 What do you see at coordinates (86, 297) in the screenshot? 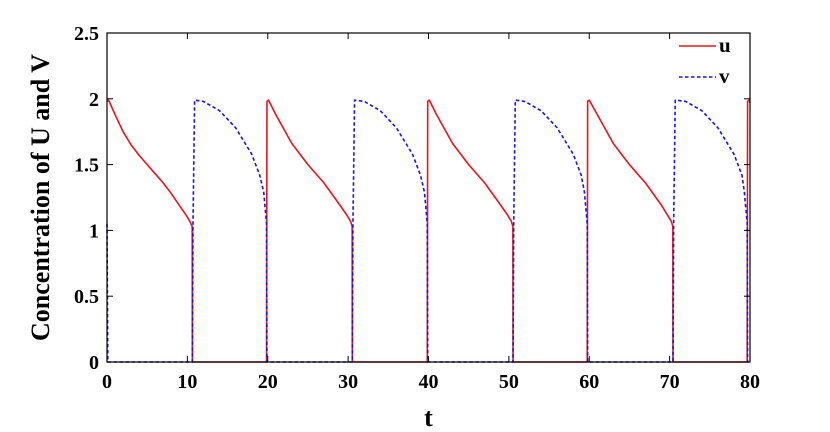
I see `y-tick-label: 0.5` at bounding box center [86, 297].